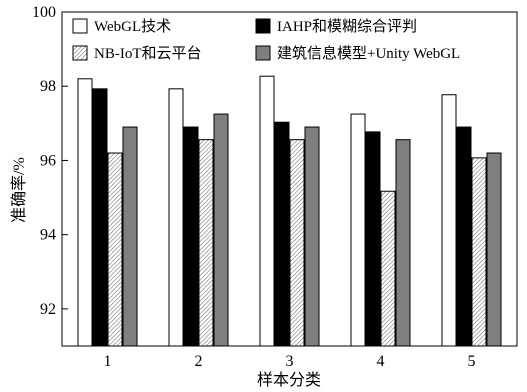  I want to click on bar-cat1-series2, so click(100, 217).